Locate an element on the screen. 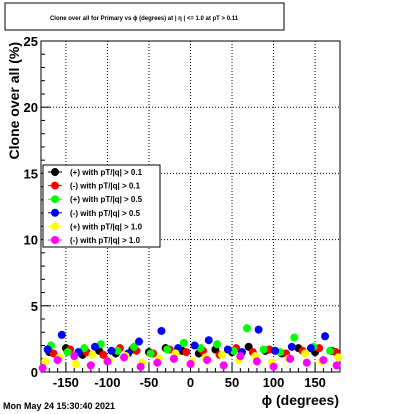 Image resolution: width=400 pixels, height=414 pixels. legend-label: (-) with pT/|q| > 0.1 is located at coordinates (105, 186).